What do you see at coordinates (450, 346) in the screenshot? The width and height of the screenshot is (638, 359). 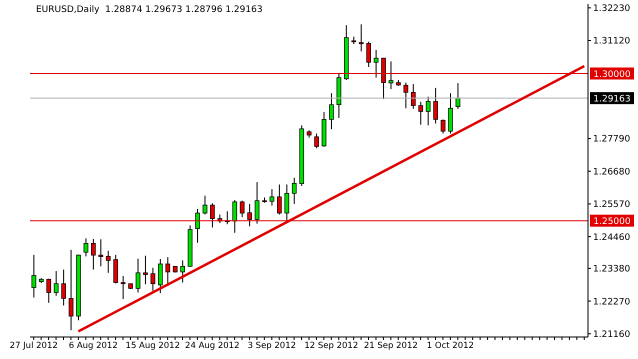 I see `x-tick-label: 1 Oct 2012` at bounding box center [450, 346].